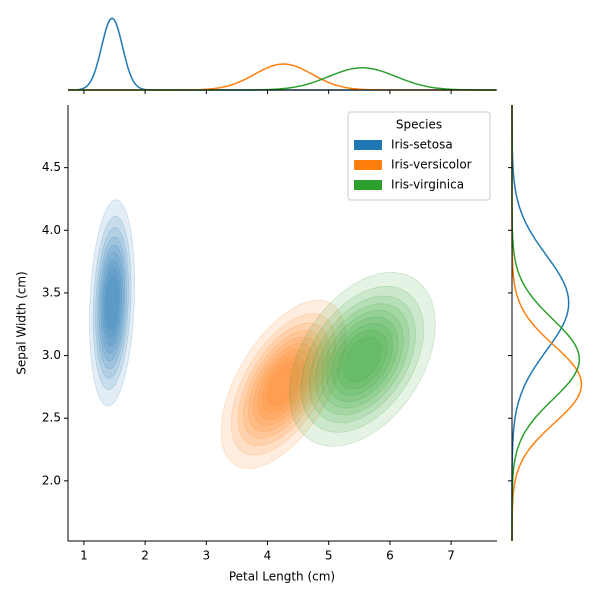 Image resolution: width=598 pixels, height=604 pixels. I want to click on x-tick-label: 6, so click(390, 556).